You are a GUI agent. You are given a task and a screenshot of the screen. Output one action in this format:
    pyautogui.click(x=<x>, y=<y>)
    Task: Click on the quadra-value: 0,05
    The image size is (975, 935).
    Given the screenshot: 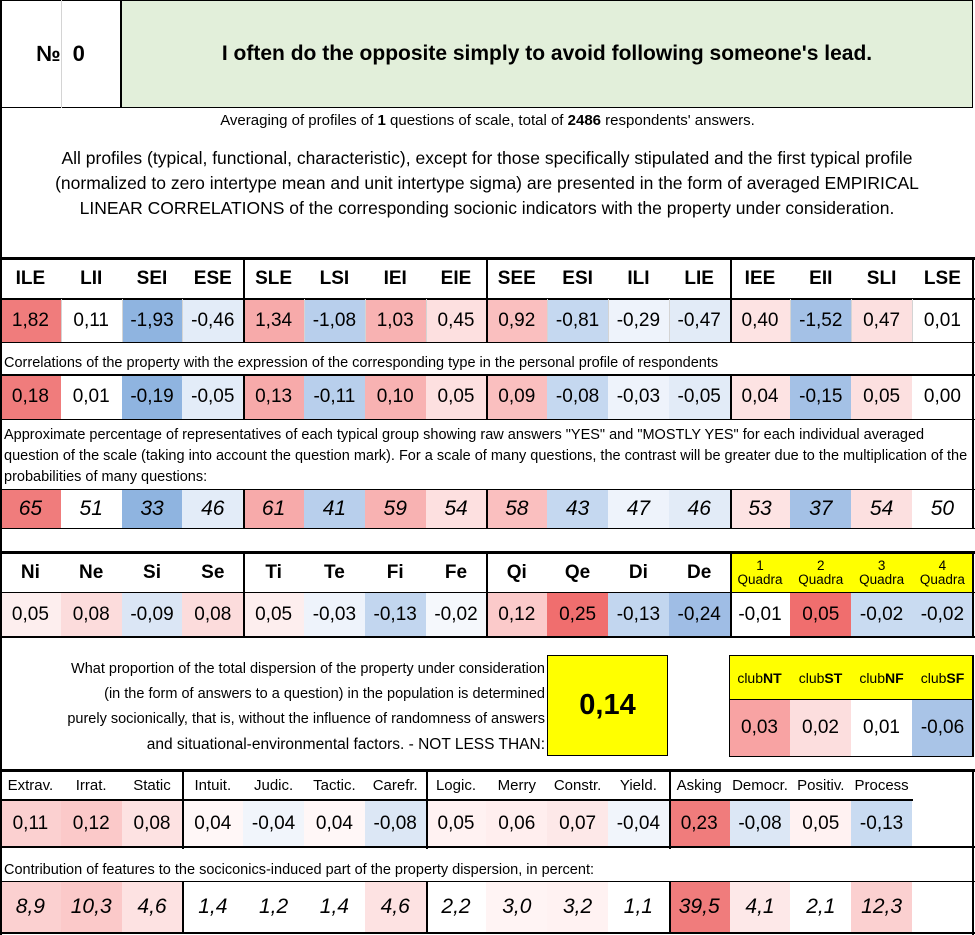 What is the action you would take?
    pyautogui.click(x=821, y=614)
    